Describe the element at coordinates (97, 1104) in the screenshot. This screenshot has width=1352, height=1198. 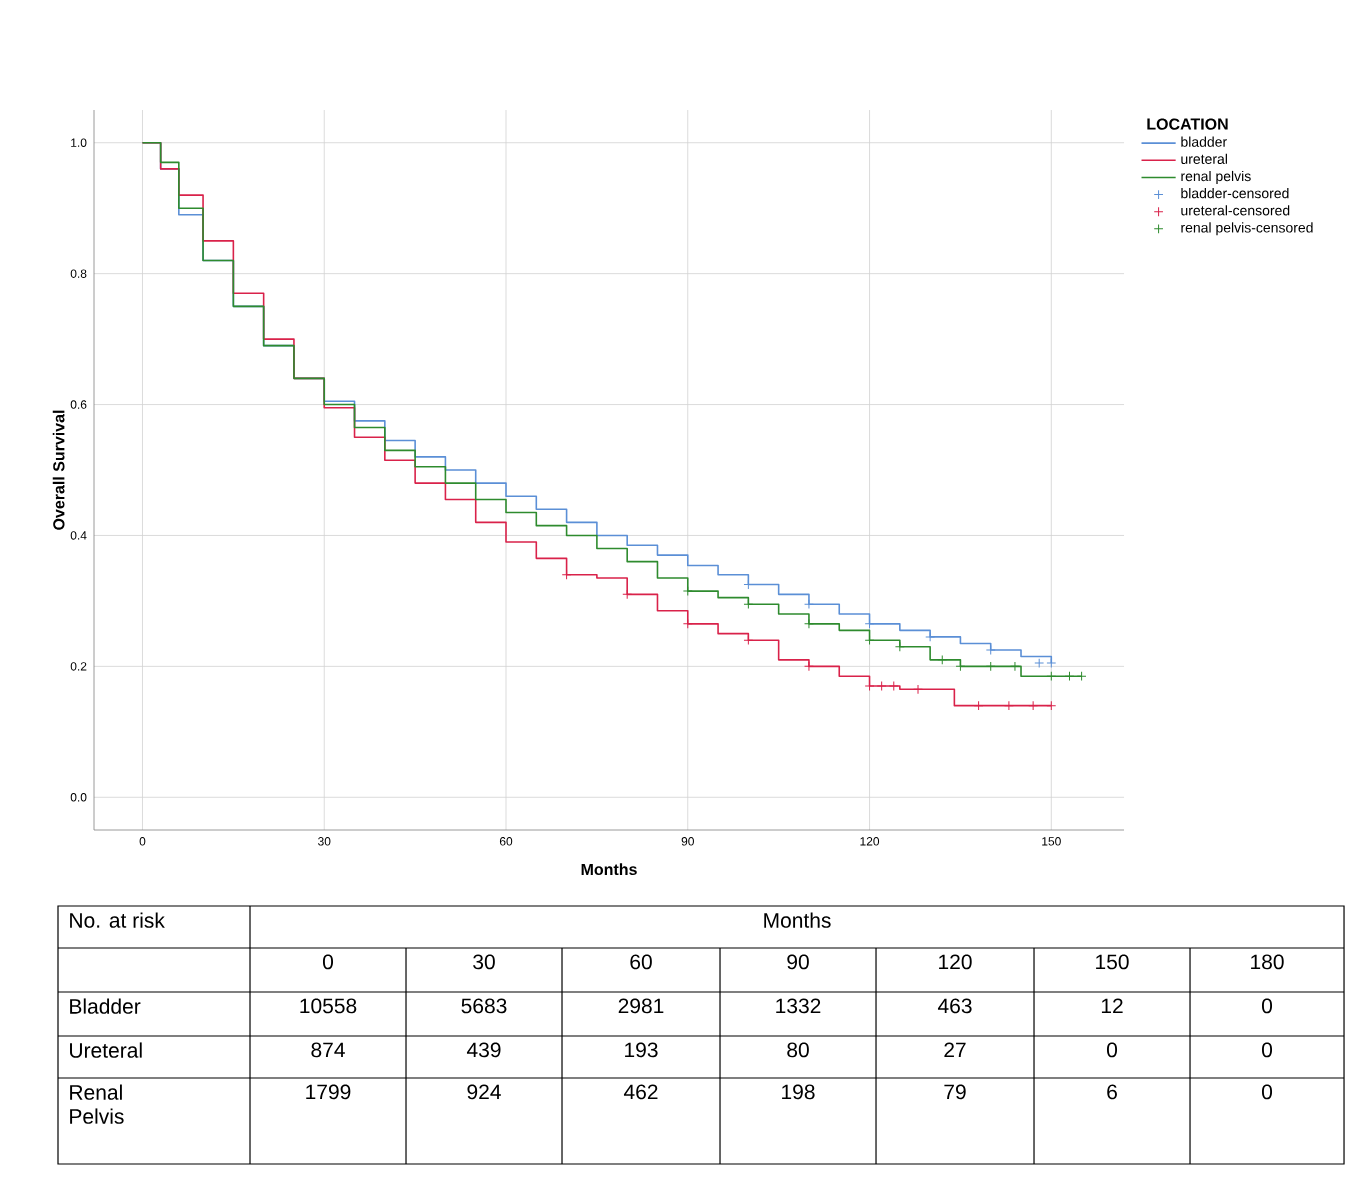
I see `text: Renal Pelvis` at that location.